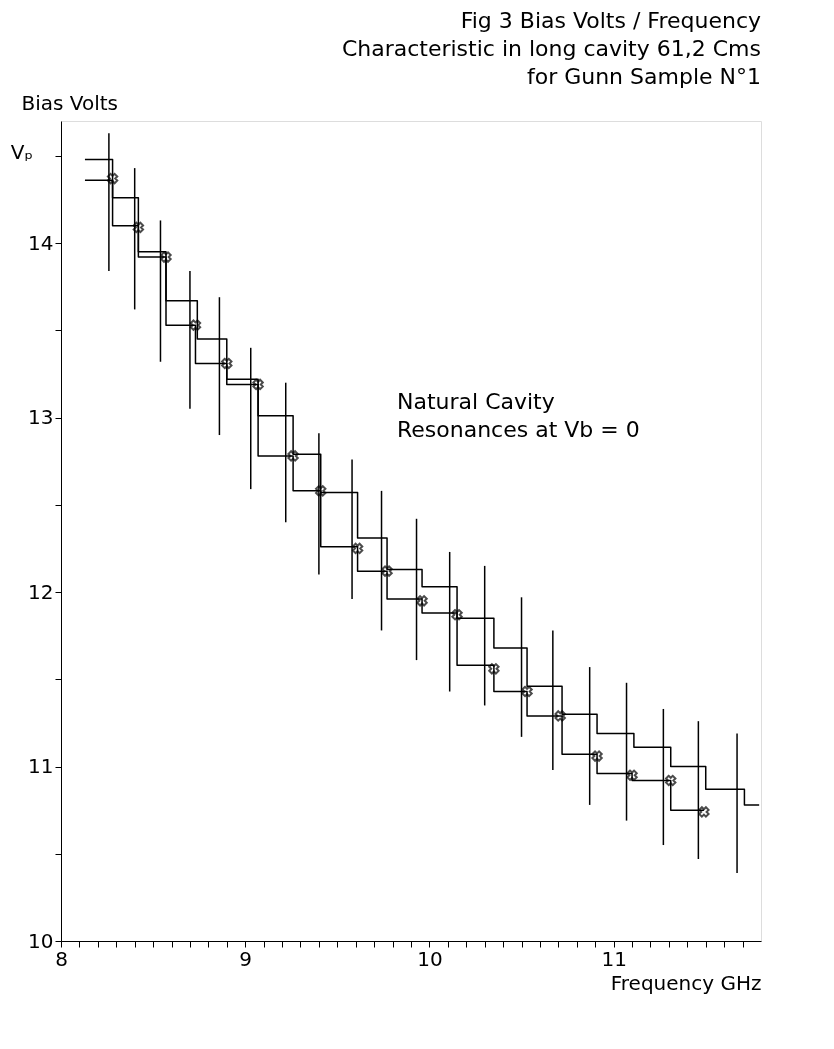 This screenshot has height=1049, width=834. I want to click on chart-title: Fig 3 Bias Volts / Frequency Characteristic in long cavity 61,2 Cms for Gunn Sample N°1, so click(551, 48).